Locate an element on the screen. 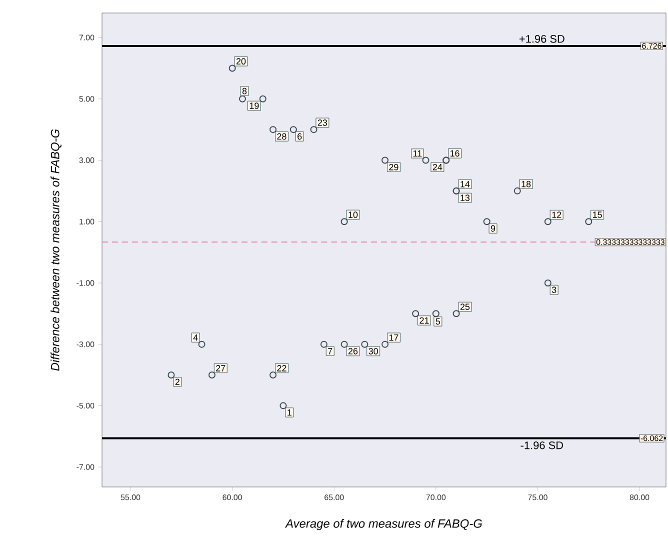 The image size is (668, 560). annotation: 15 is located at coordinates (597, 215).